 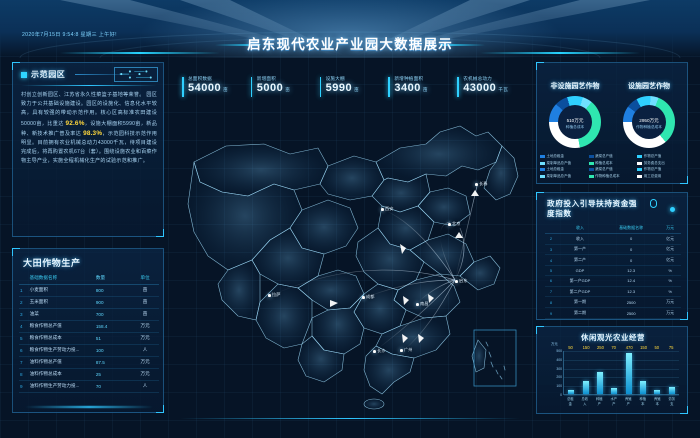 What do you see at coordinates (61, 302) in the screenshot?
I see `row-name: 玉米面积` at bounding box center [61, 302].